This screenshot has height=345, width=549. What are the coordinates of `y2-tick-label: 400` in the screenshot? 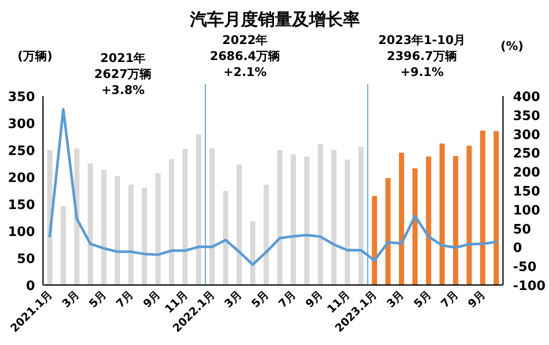 It's located at (526, 97).